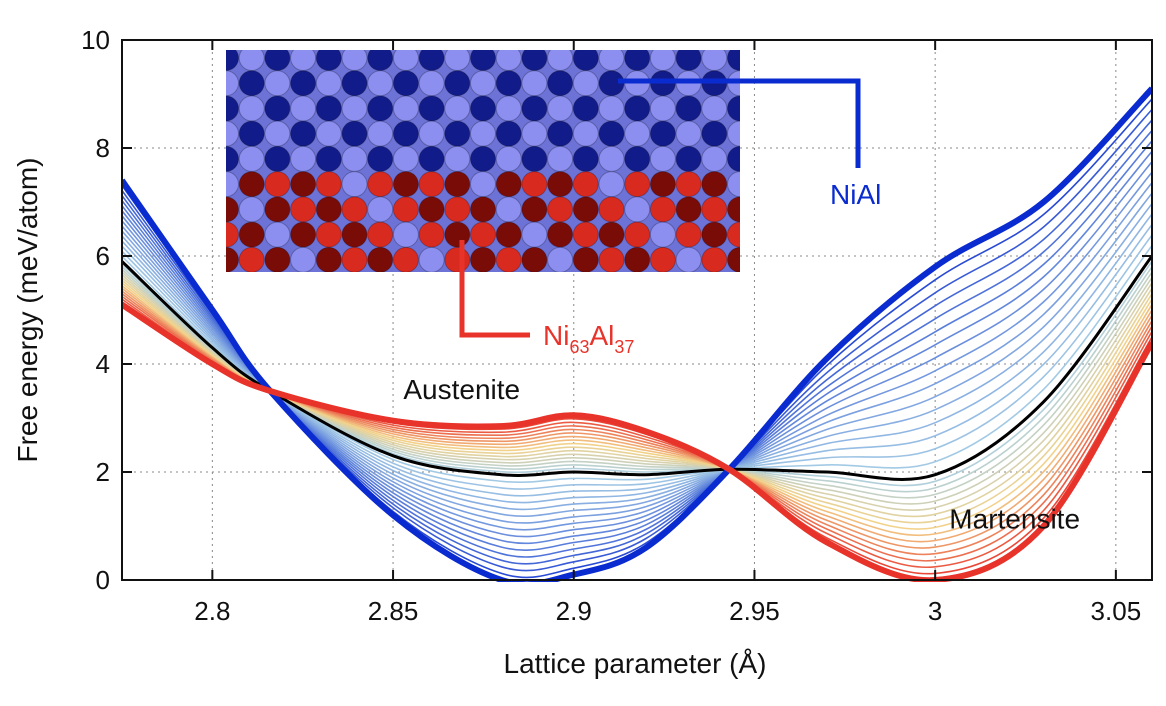 The height and width of the screenshot is (706, 1166). I want to click on y-tick-label-2: 4, so click(103, 364).